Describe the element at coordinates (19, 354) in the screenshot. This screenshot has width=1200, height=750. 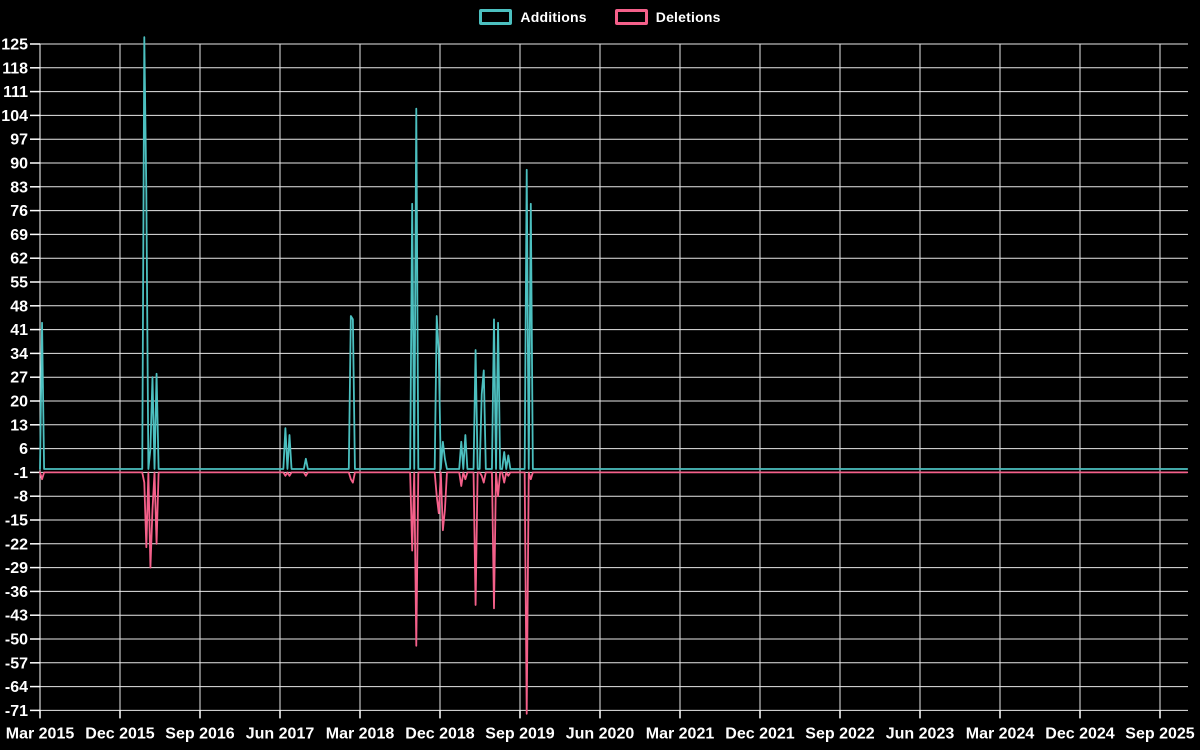
I see `y-tick-label: 34` at that location.